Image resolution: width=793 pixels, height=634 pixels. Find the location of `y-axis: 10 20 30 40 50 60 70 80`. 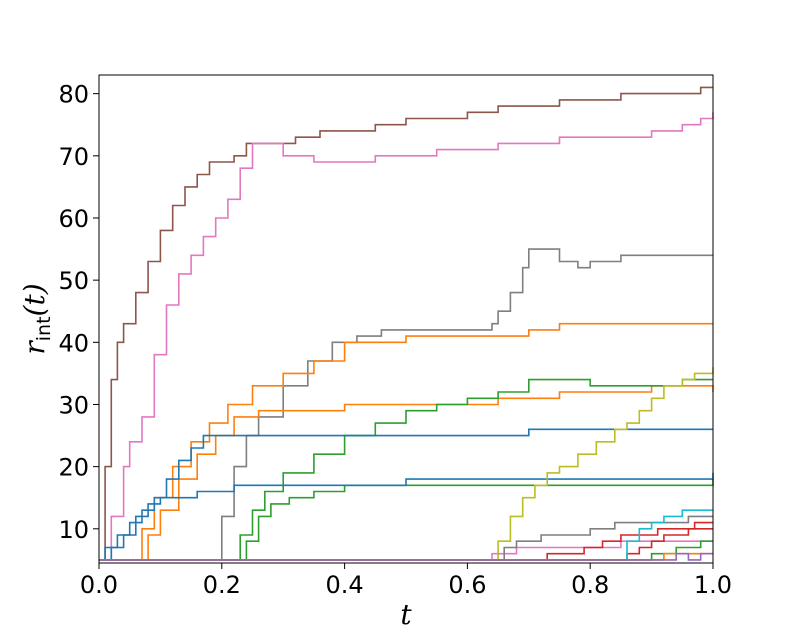

y-axis: 10 20 30 40 50 60 70 80 is located at coordinates (78, 312).